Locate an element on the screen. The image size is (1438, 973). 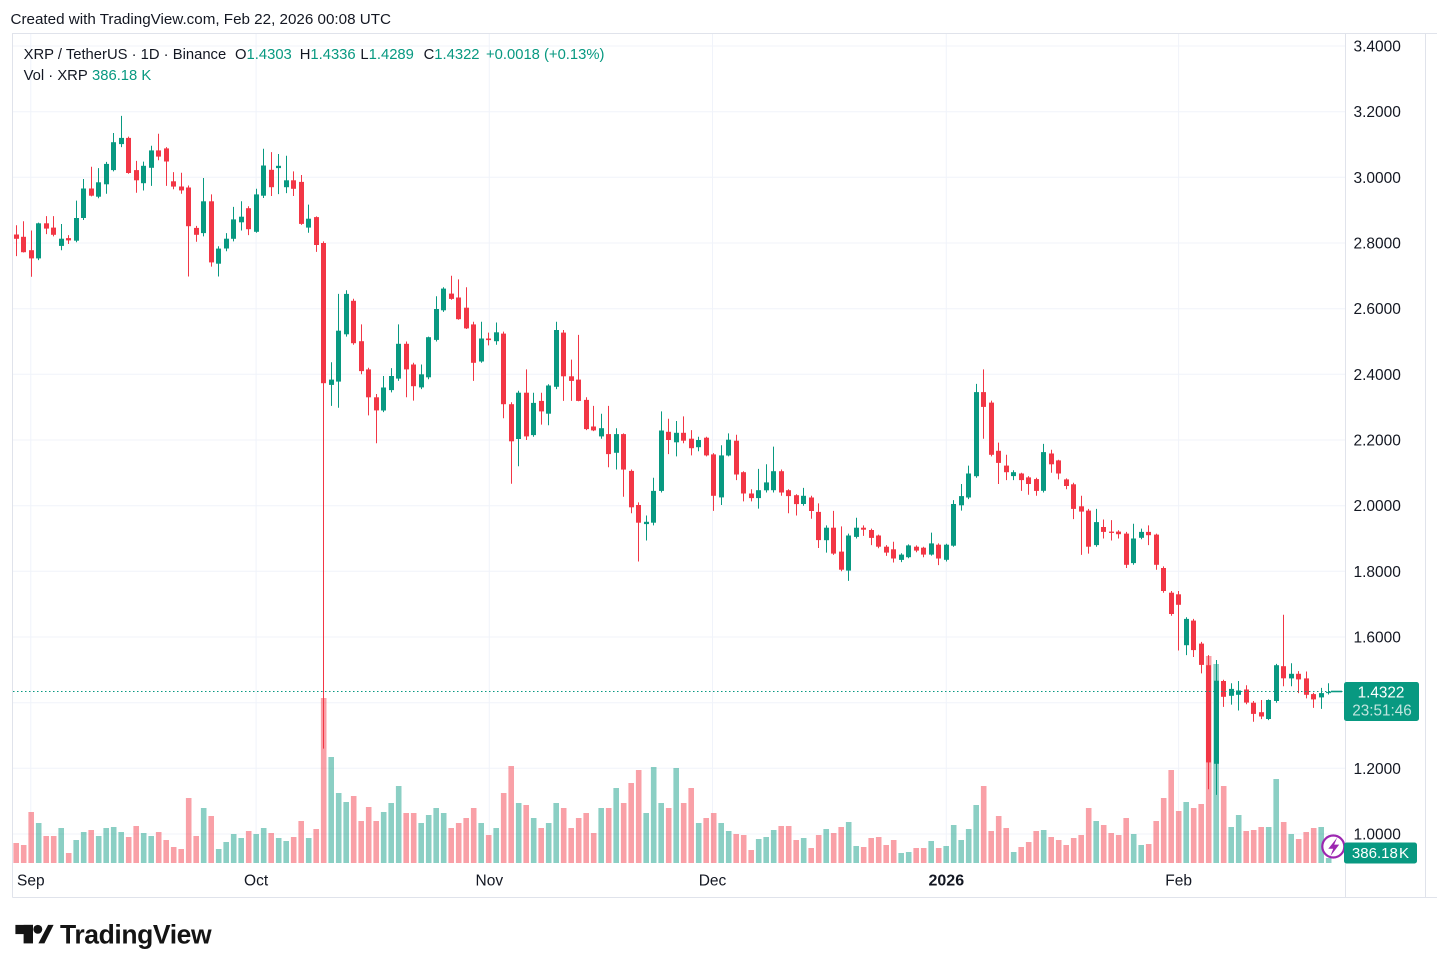
svg-text: 1.4322 is located at coordinates (1381, 692).